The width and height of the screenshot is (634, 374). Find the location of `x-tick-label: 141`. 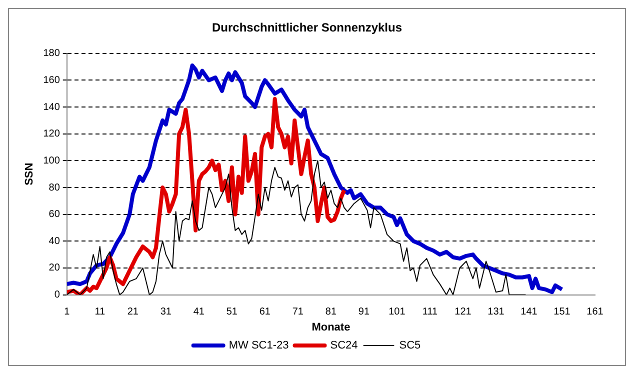

x-tick-label: 141 is located at coordinates (529, 312).